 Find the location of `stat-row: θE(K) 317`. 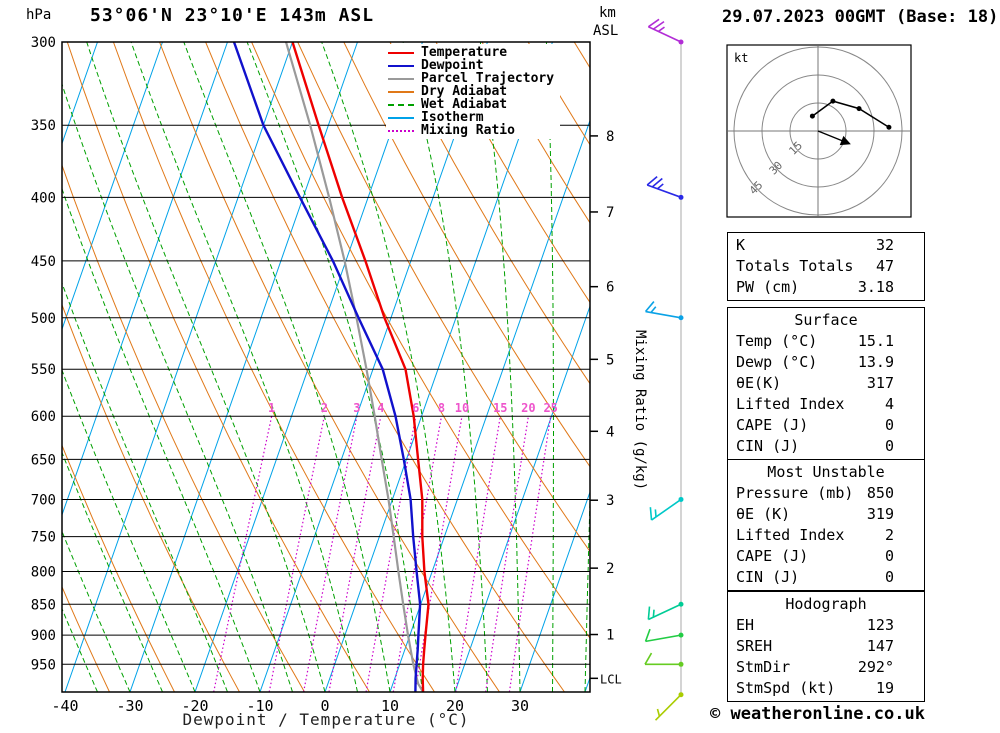

stat-row: θE(K) 317 is located at coordinates (826, 383).